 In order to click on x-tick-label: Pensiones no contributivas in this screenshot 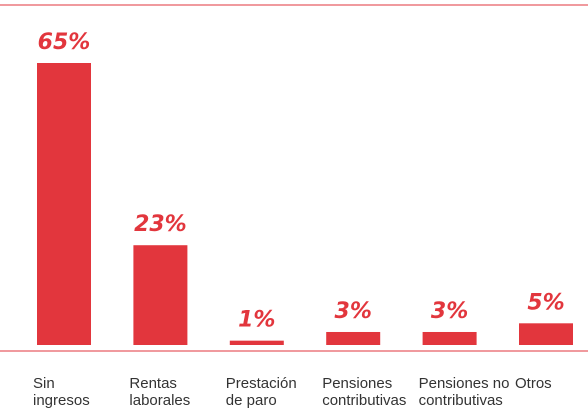, I will do `click(464, 392)`.